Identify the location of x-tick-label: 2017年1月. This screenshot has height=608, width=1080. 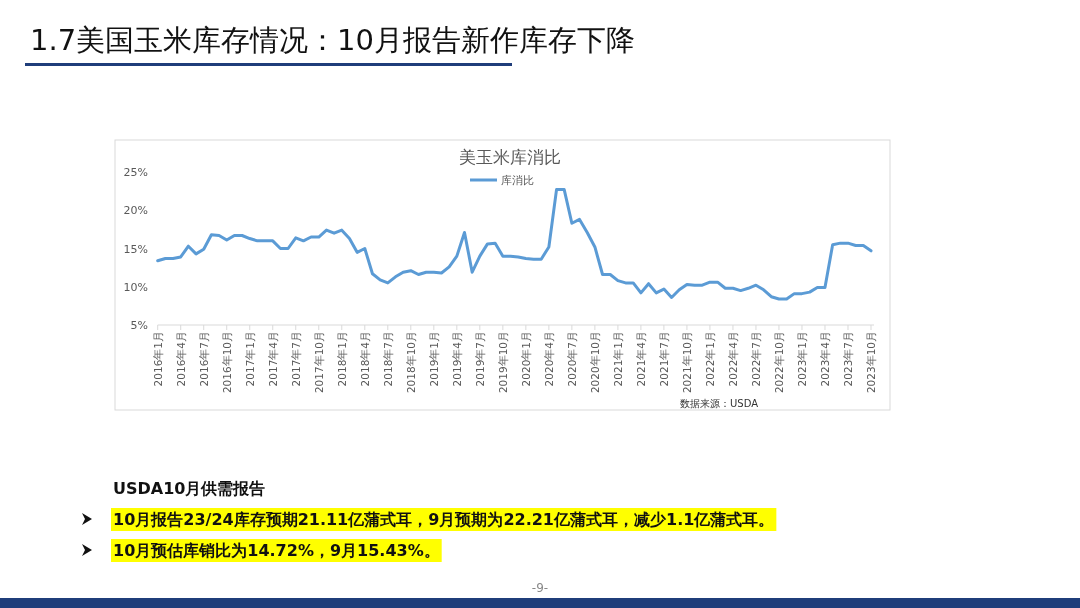
(249, 359).